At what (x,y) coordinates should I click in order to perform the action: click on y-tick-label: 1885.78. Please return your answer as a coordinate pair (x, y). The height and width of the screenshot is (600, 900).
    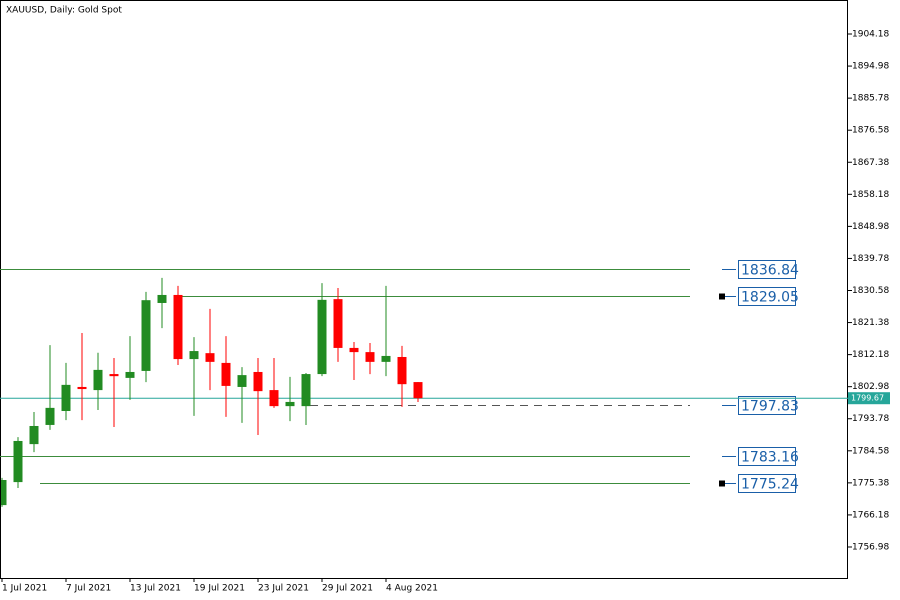
    Looking at the image, I should click on (870, 99).